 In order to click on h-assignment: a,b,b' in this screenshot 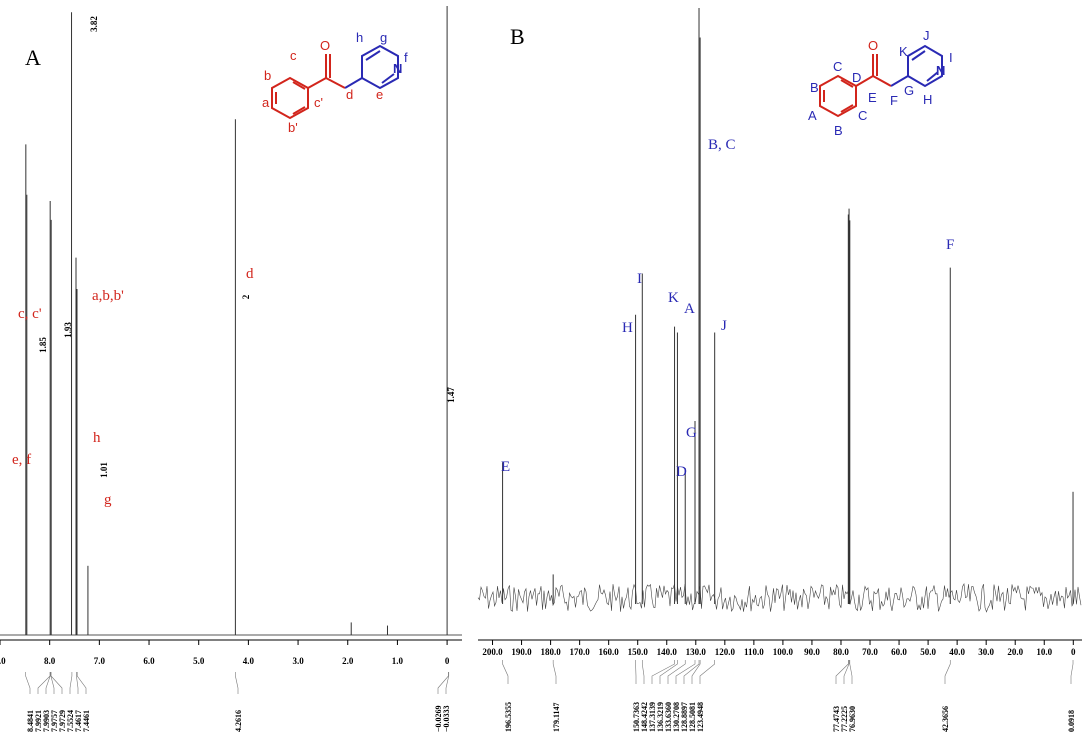, I will do `click(108, 296)`.